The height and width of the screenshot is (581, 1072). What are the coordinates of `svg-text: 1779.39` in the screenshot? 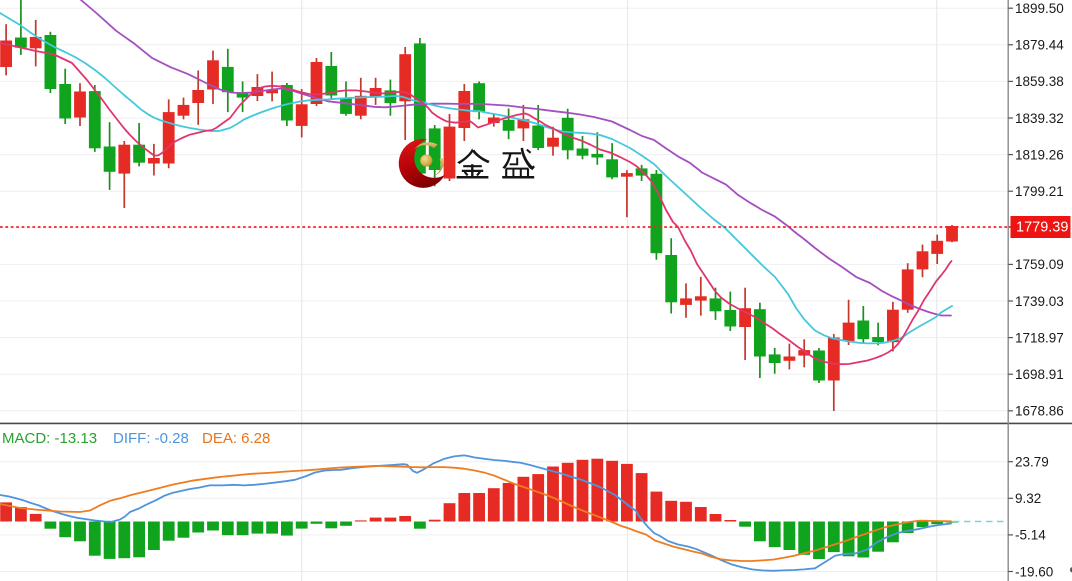 It's located at (1042, 228).